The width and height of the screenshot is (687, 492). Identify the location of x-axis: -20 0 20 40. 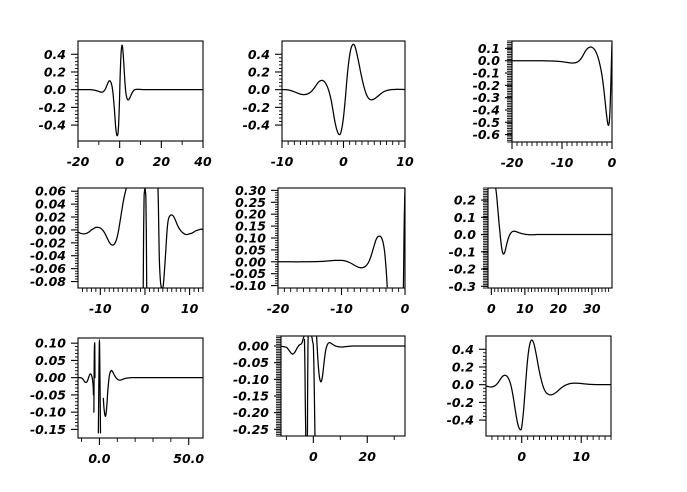
(139, 155).